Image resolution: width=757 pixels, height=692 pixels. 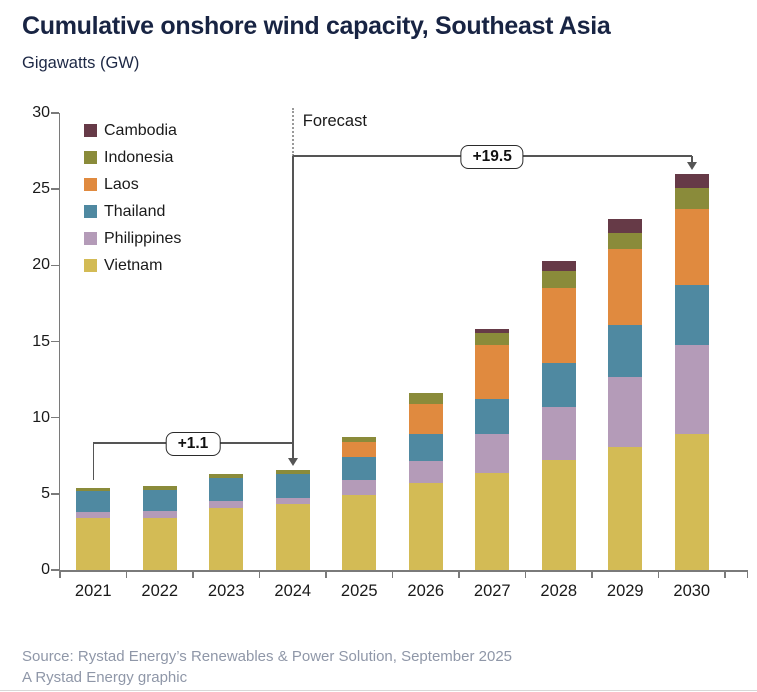 What do you see at coordinates (41, 417) in the screenshot?
I see `y-tick-label: 10` at bounding box center [41, 417].